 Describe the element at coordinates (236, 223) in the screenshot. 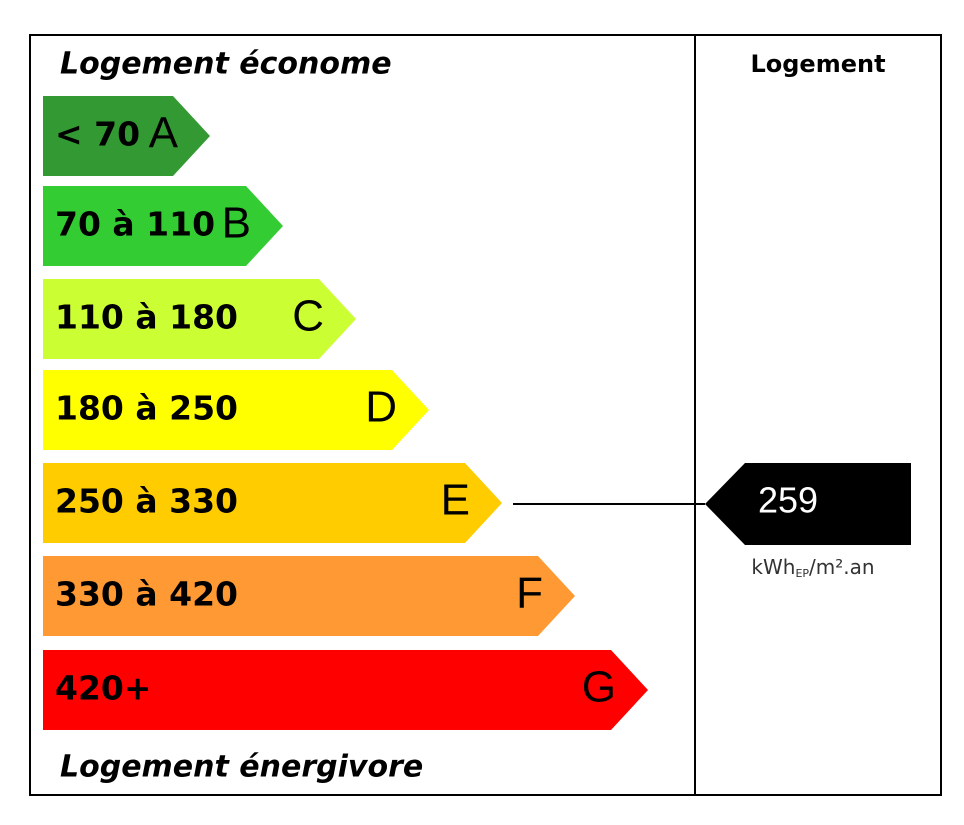

I see `class-letter: B` at that location.